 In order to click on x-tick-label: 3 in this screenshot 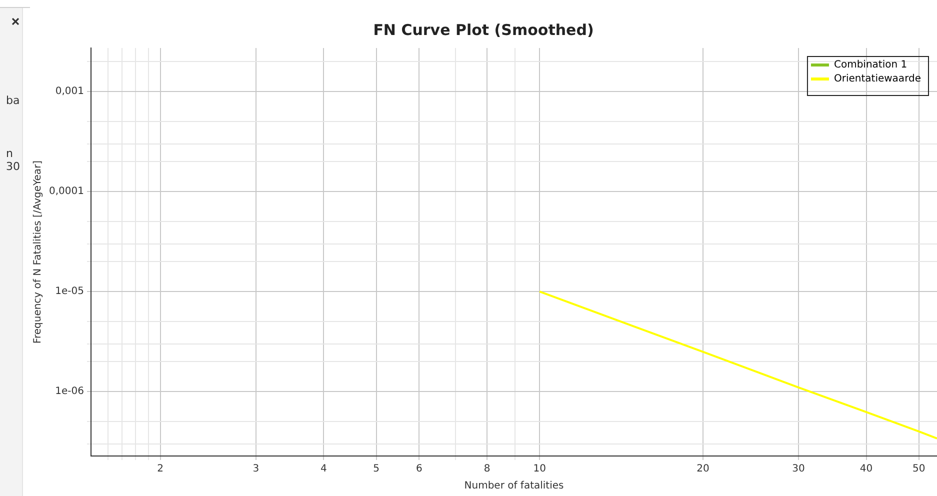, I will do `click(256, 469)`.